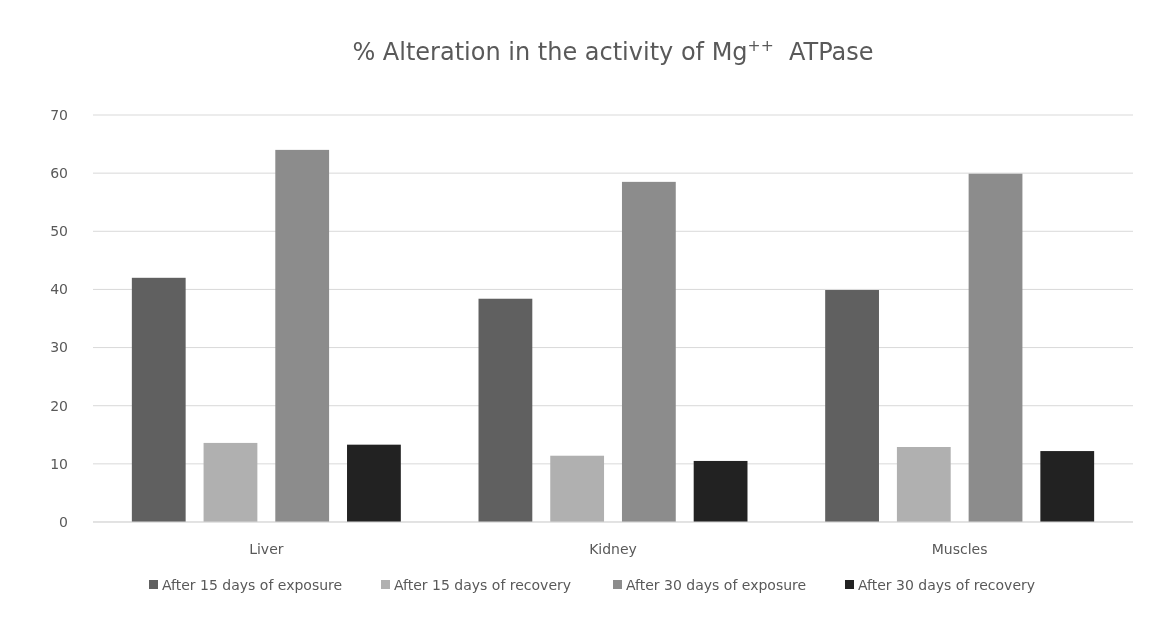 Image resolution: width=1161 pixels, height=638 pixels. Describe the element at coordinates (266, 549) in the screenshot. I see `x-tick-label: Liver` at that location.